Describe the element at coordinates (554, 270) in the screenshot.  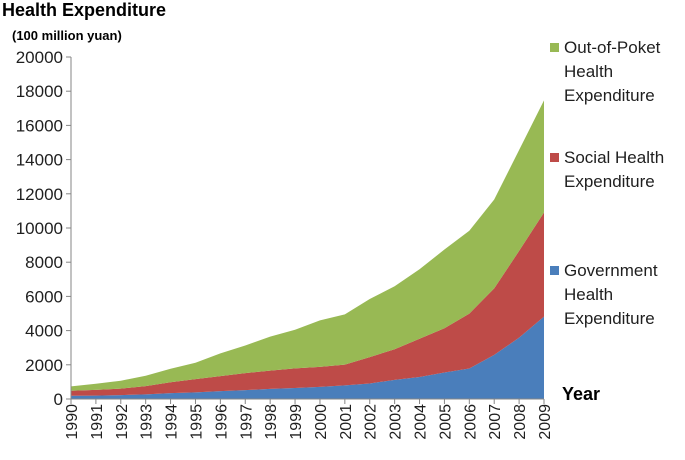
I see `legend-swatch-government` at that location.